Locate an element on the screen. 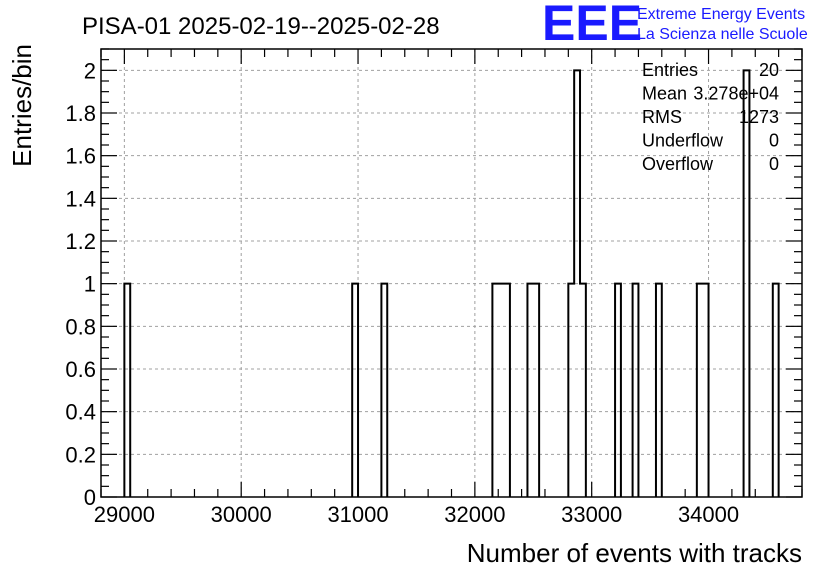  x-axis-title: Number of events with tracks is located at coordinates (634, 553).